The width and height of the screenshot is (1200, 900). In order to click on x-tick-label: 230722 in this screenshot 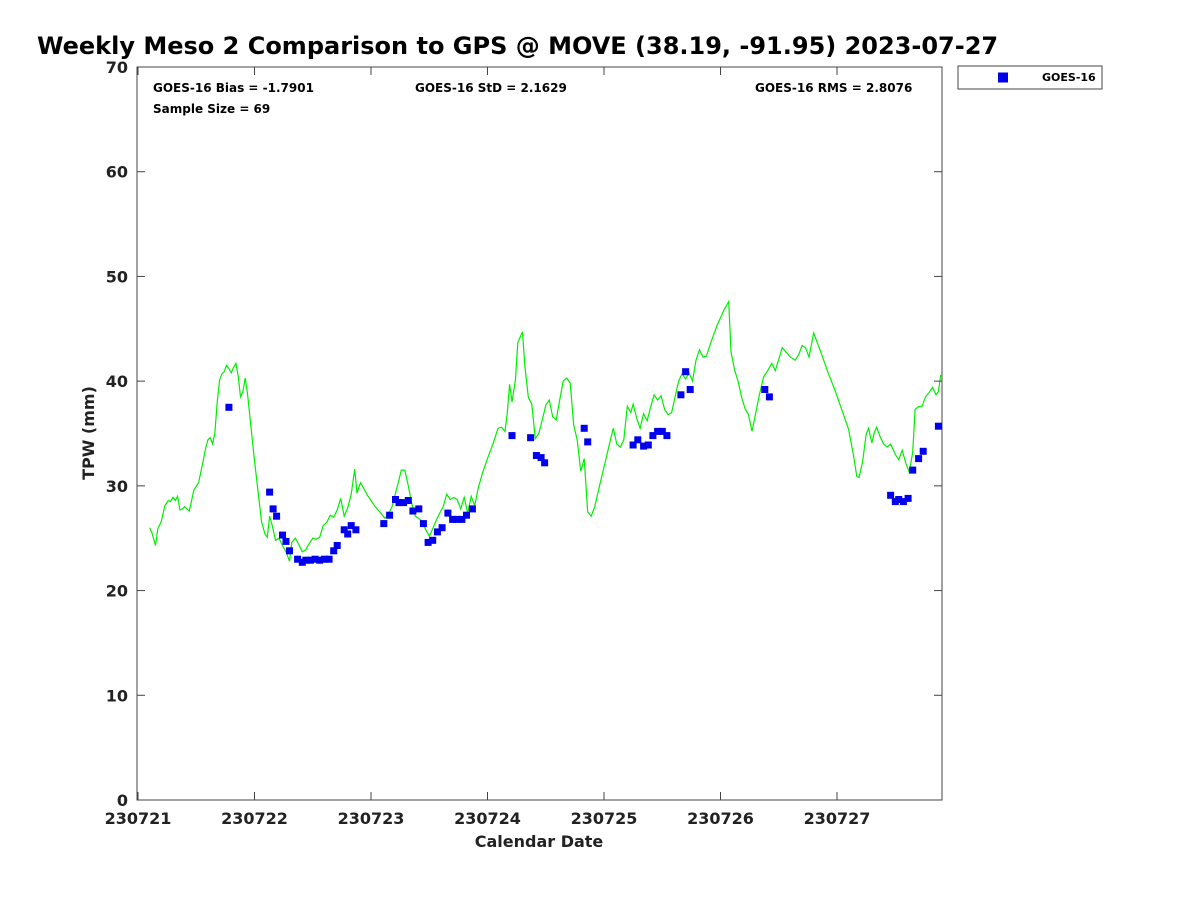, I will do `click(254, 818)`.